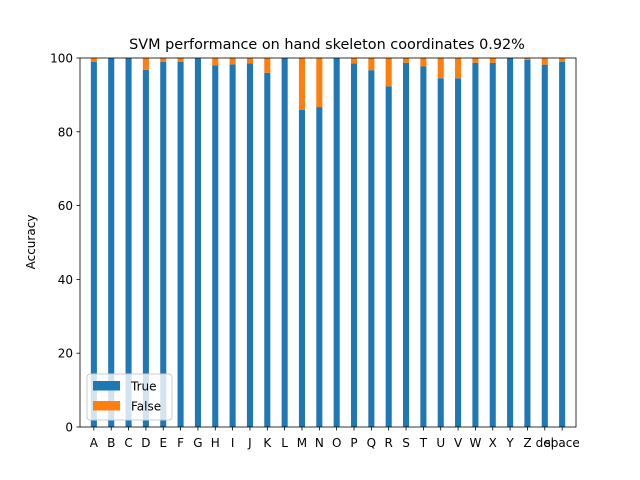 This screenshot has height=480, width=640. Describe the element at coordinates (336, 242) in the screenshot. I see `bar-true-O` at that location.